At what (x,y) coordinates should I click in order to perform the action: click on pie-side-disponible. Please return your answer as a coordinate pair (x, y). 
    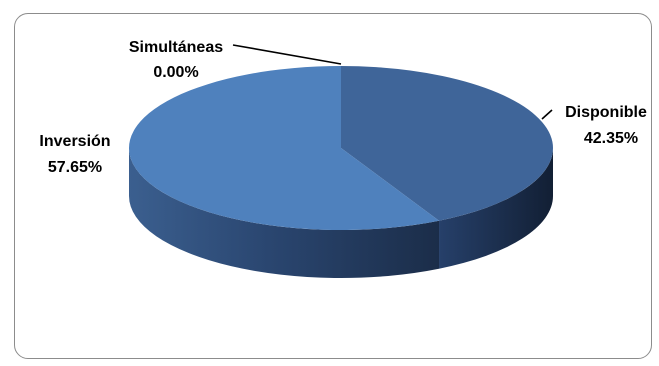
    Looking at the image, I should click on (496, 208).